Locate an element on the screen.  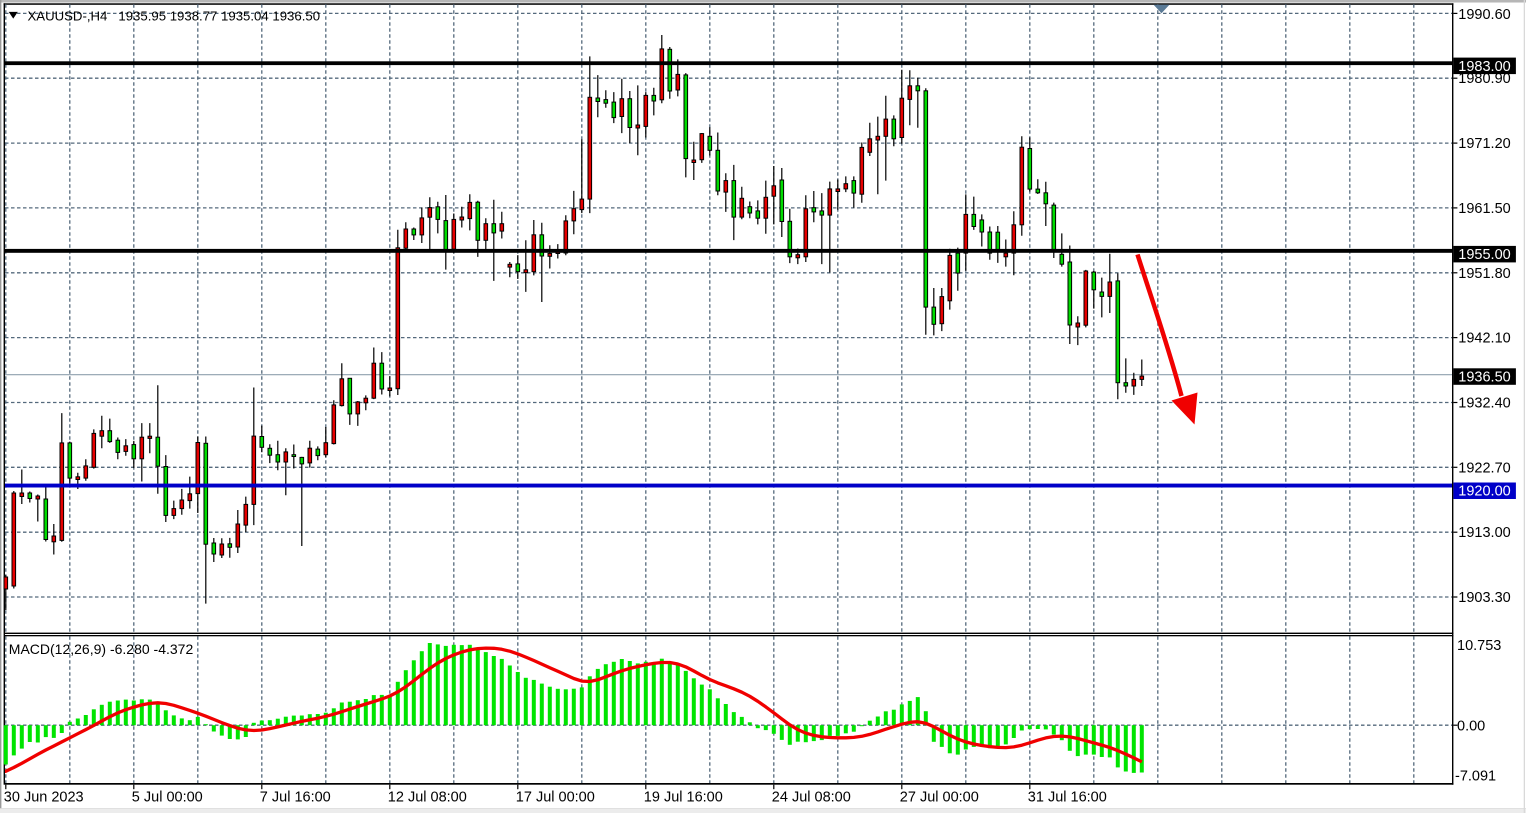
svg-text: 7 Jul 16:00 is located at coordinates (295, 798).